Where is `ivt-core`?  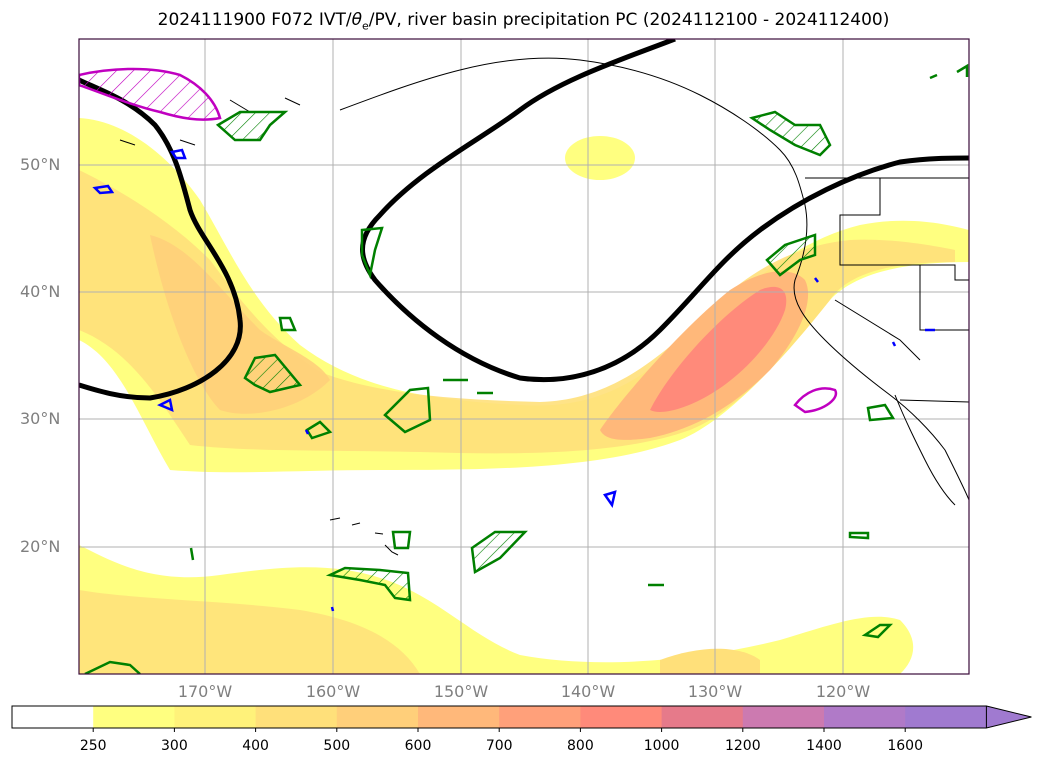
ivt-core is located at coordinates (718, 349).